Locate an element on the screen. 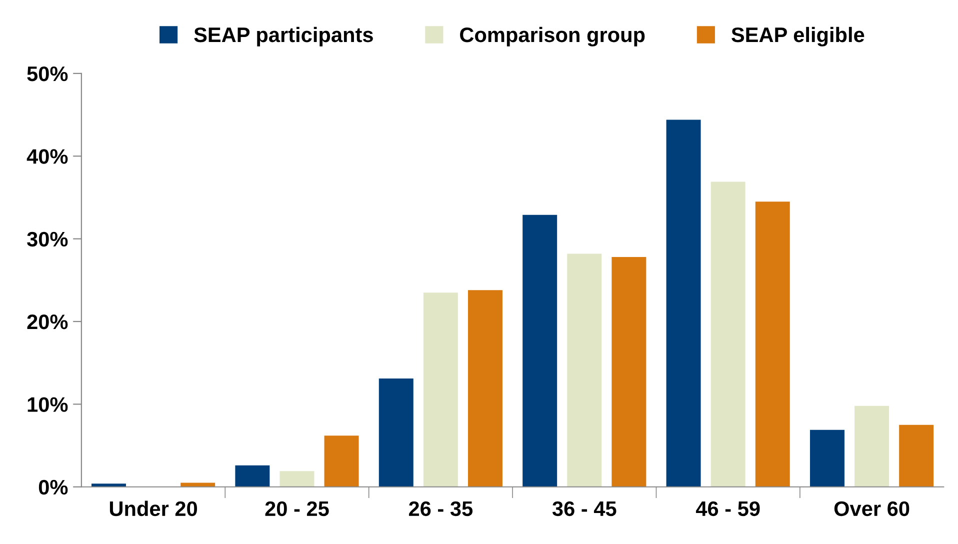 This screenshot has width=958, height=544. y-tick-label: 10% is located at coordinates (48, 404).